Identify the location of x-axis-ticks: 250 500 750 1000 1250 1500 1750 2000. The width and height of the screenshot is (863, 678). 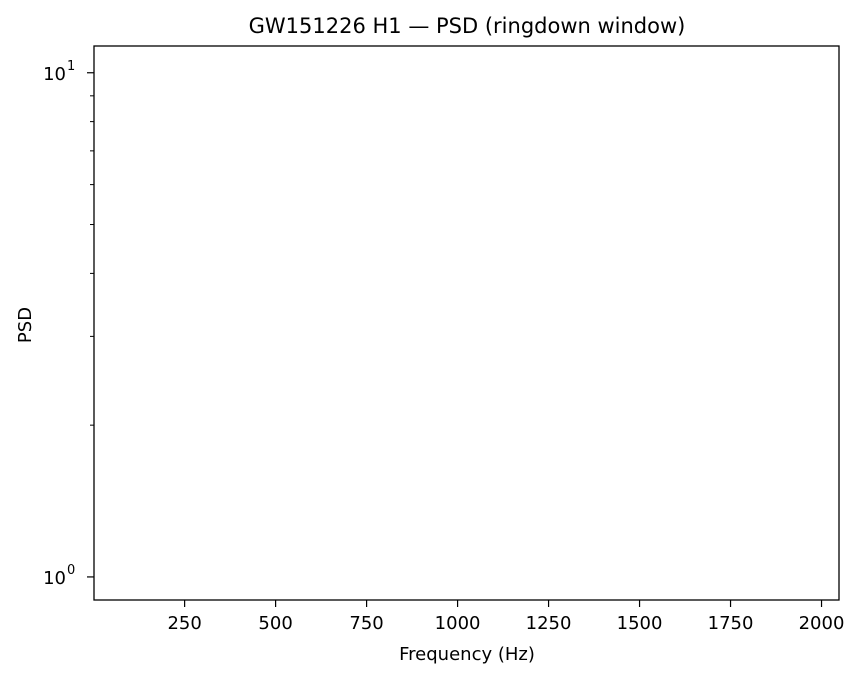
(505, 617).